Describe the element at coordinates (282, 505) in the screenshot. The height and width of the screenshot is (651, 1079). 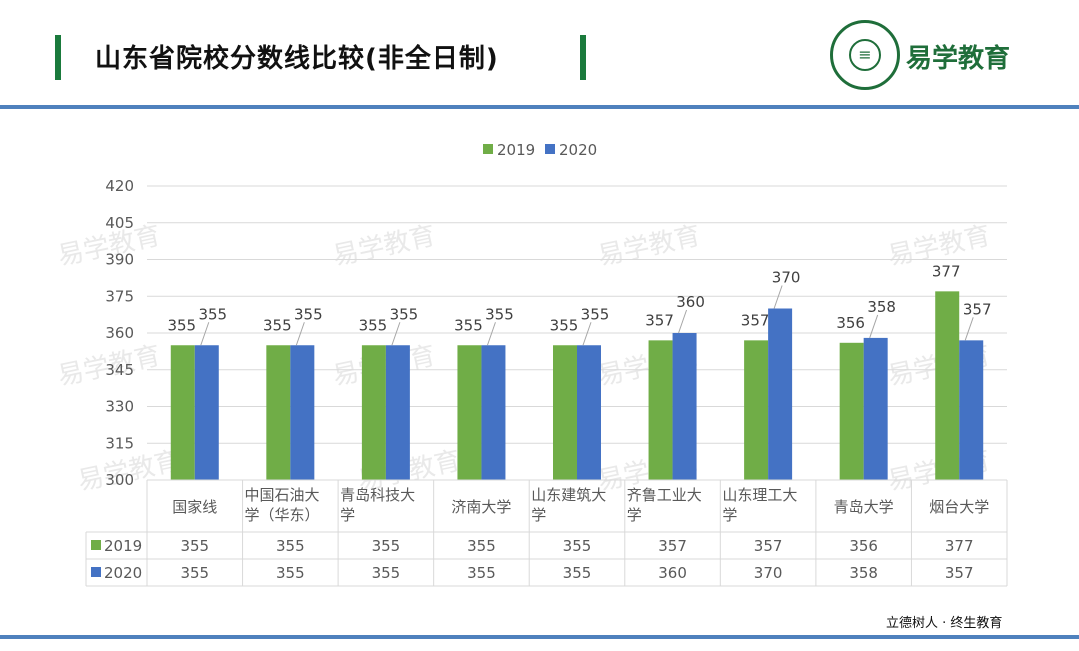
I see `category-label: 中国石油大学（华东）` at that location.